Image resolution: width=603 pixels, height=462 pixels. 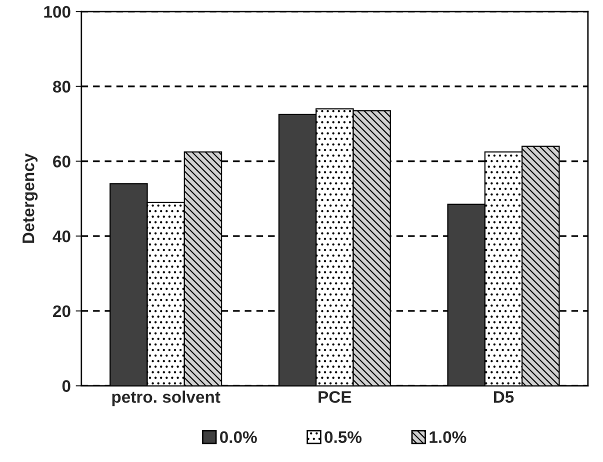 What do you see at coordinates (61, 86) in the screenshot?
I see `y-tick-label: 80` at bounding box center [61, 86].